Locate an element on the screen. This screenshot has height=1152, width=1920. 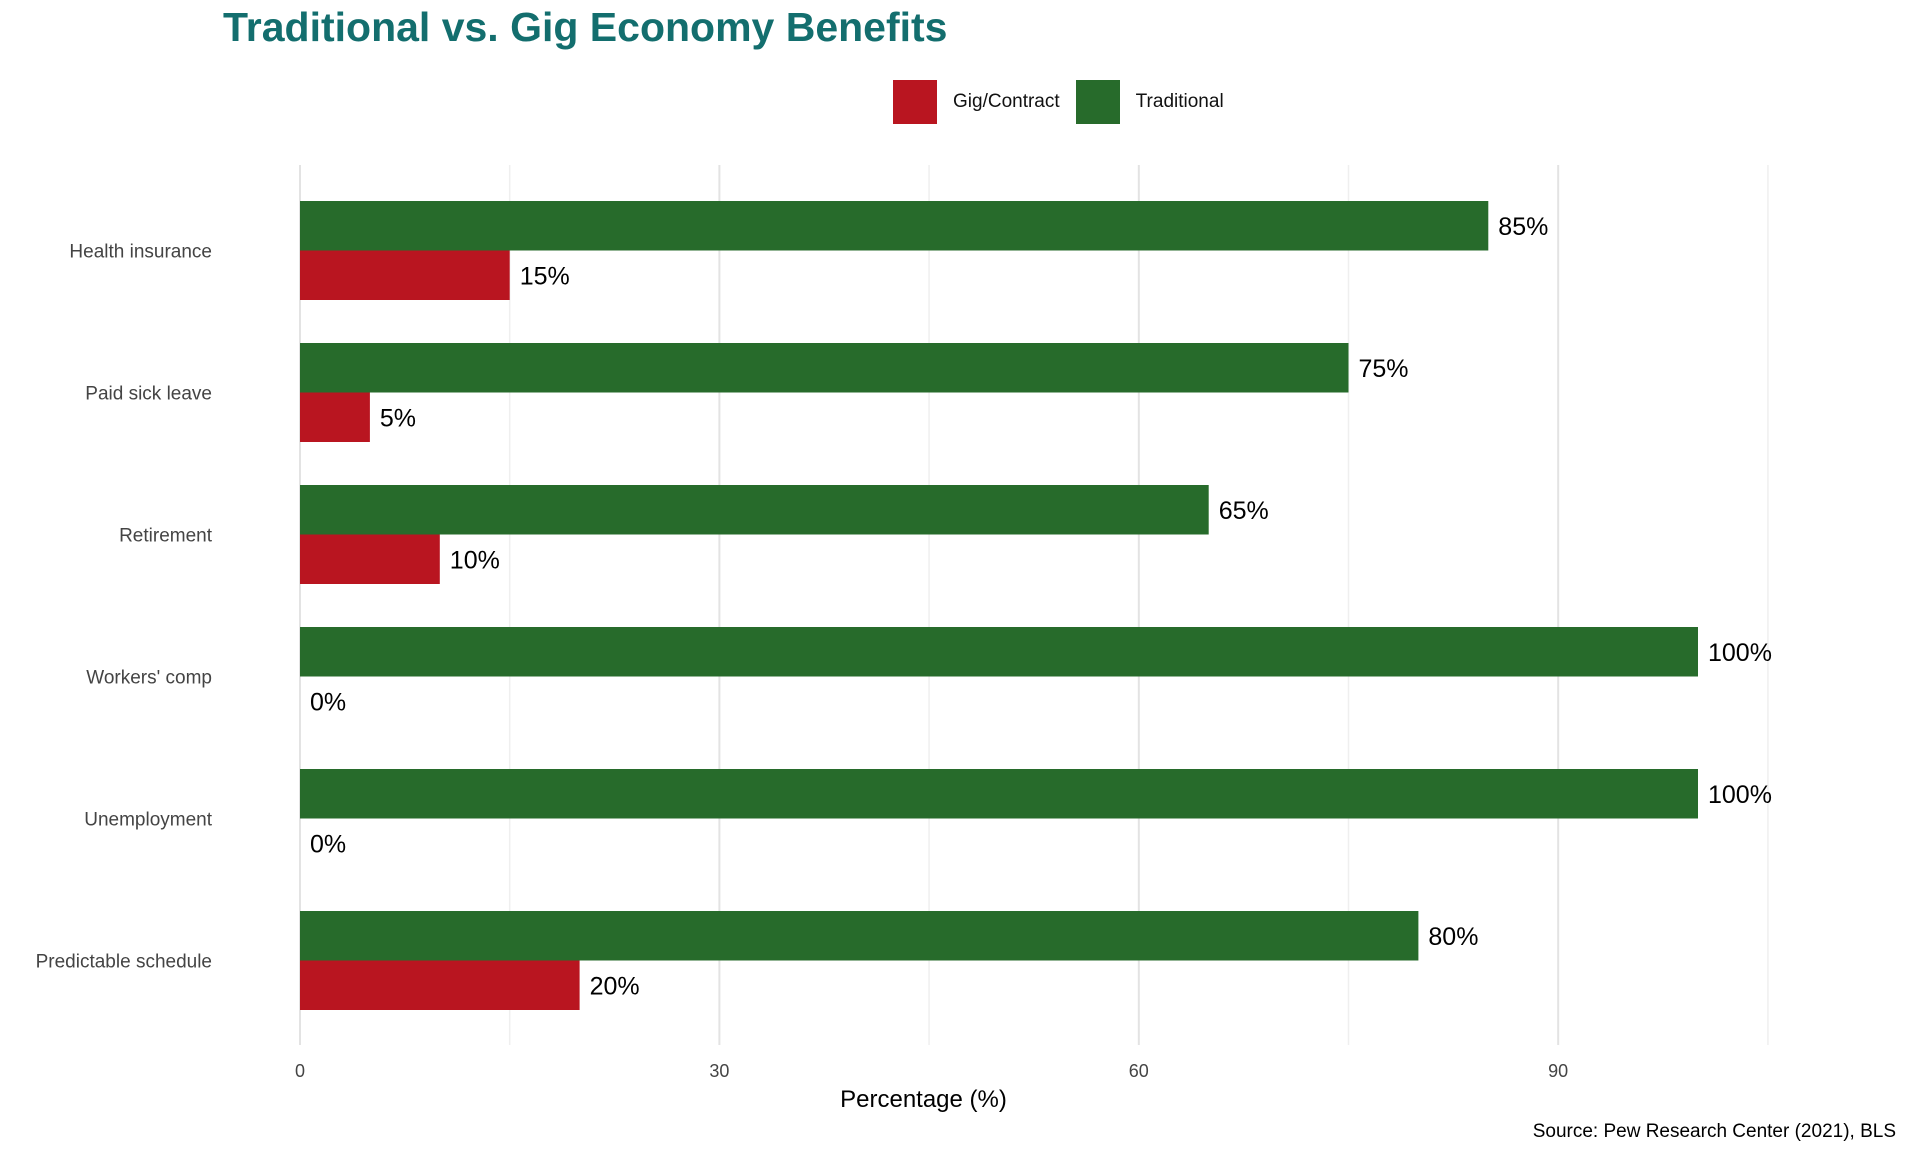
y-tick-label: Workers' comp is located at coordinates (149, 678).